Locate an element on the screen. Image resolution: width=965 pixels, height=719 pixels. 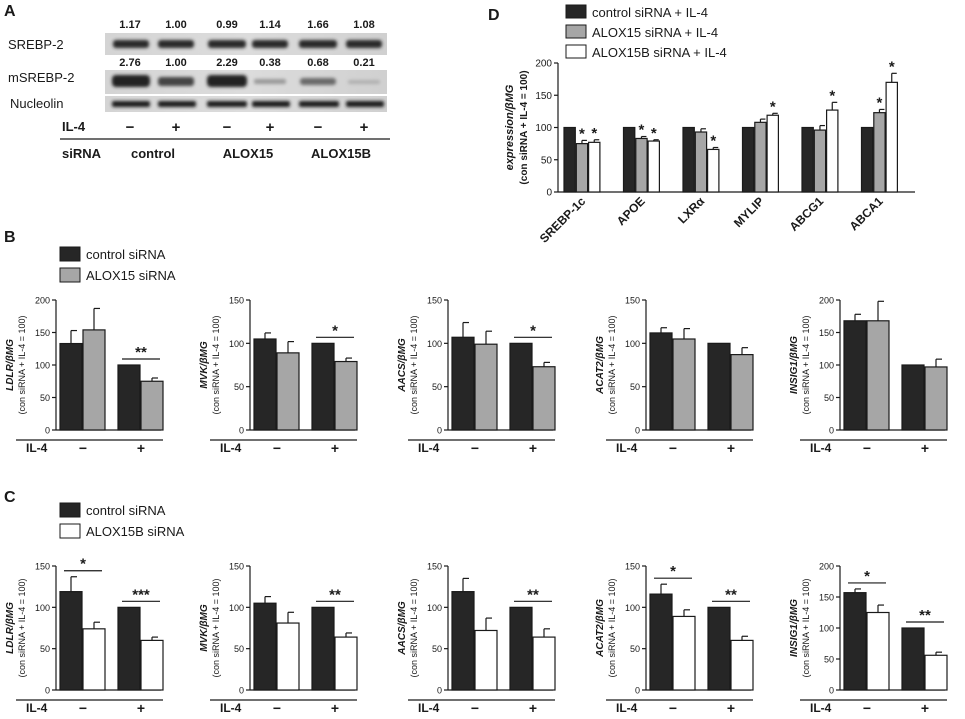
legend-d-label-alox15: ALOX15 siRNA + IL-4 is located at coordinates (655, 32).